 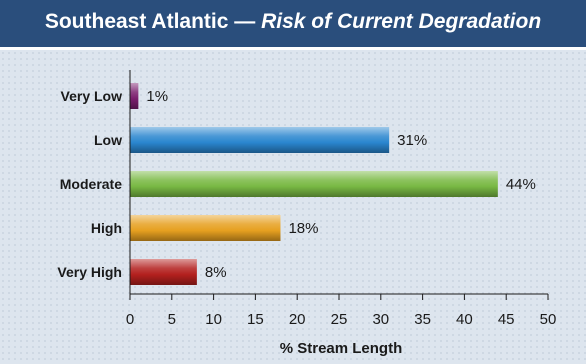 What do you see at coordinates (548, 319) in the screenshot?
I see `x-tick-label: 50` at bounding box center [548, 319].